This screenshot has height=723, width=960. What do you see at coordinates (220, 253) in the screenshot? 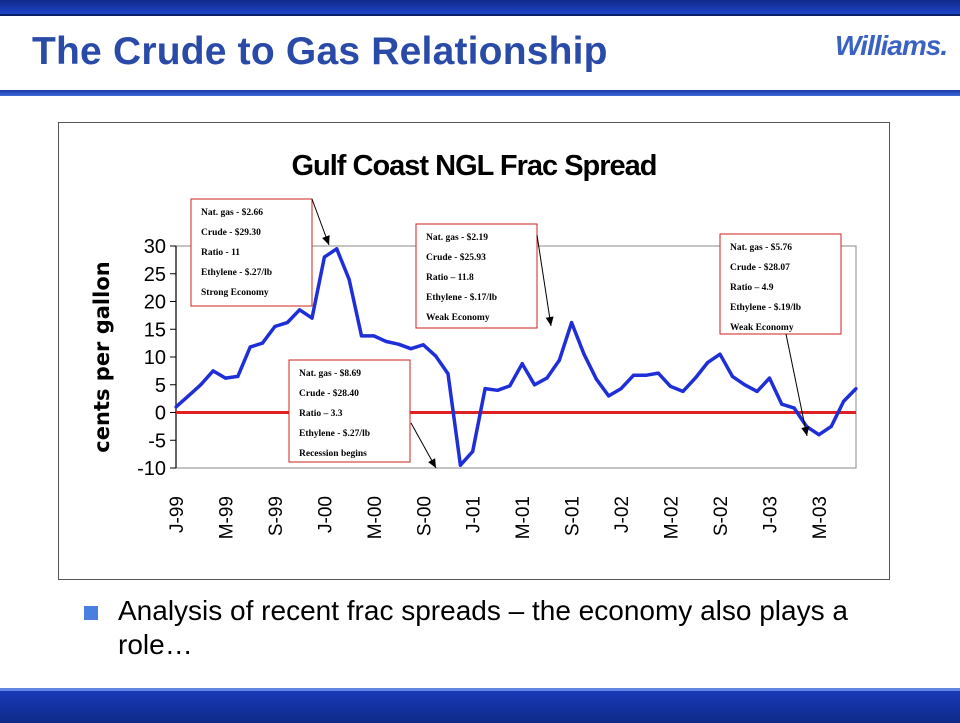
I see `callout-text: Ratio - 11` at bounding box center [220, 253].